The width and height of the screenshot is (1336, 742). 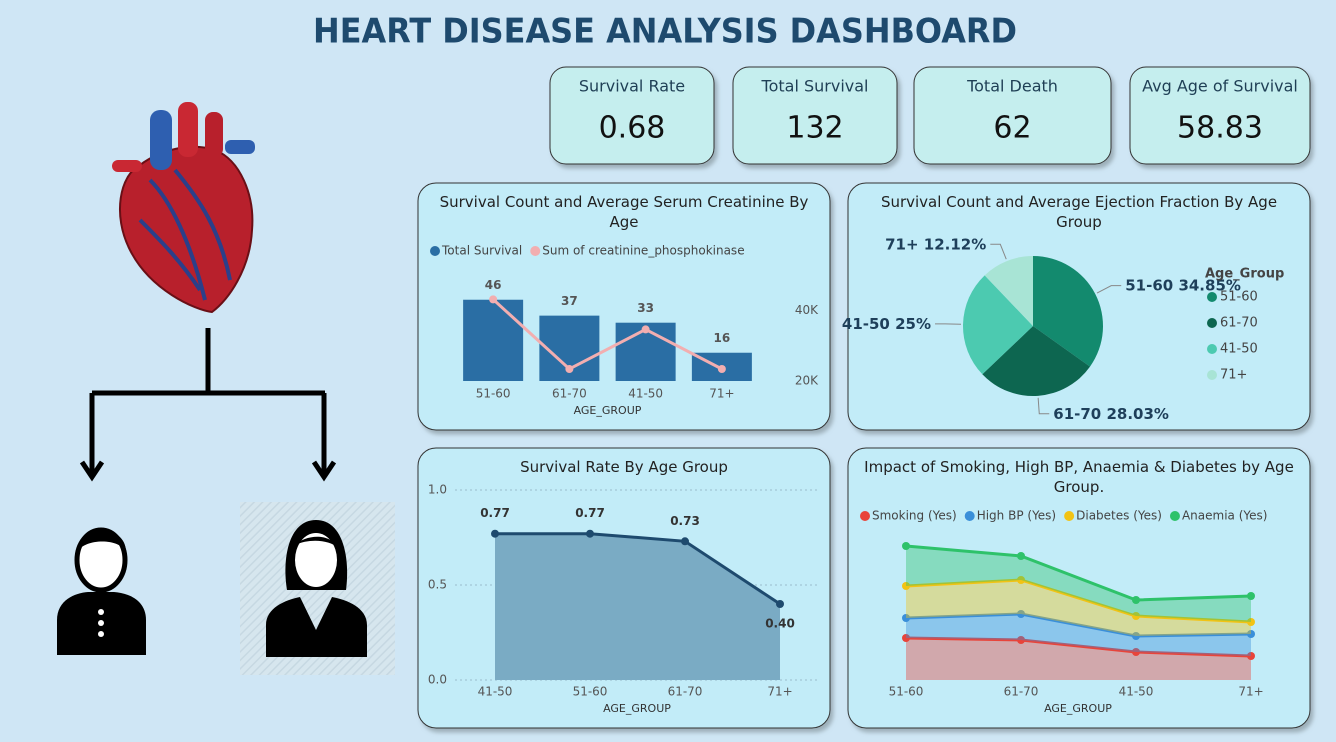 What do you see at coordinates (569, 301) in the screenshot?
I see `bar-value-label: 37` at bounding box center [569, 301].